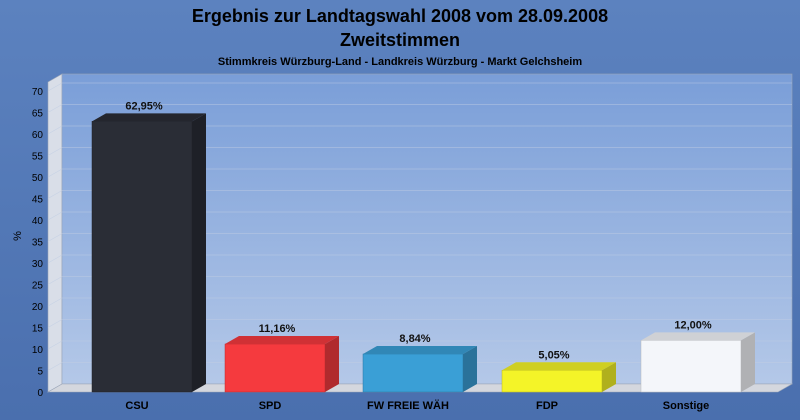 The image size is (800, 420). I want to click on chart-subtitle: Zweitstimmen, so click(400, 40).